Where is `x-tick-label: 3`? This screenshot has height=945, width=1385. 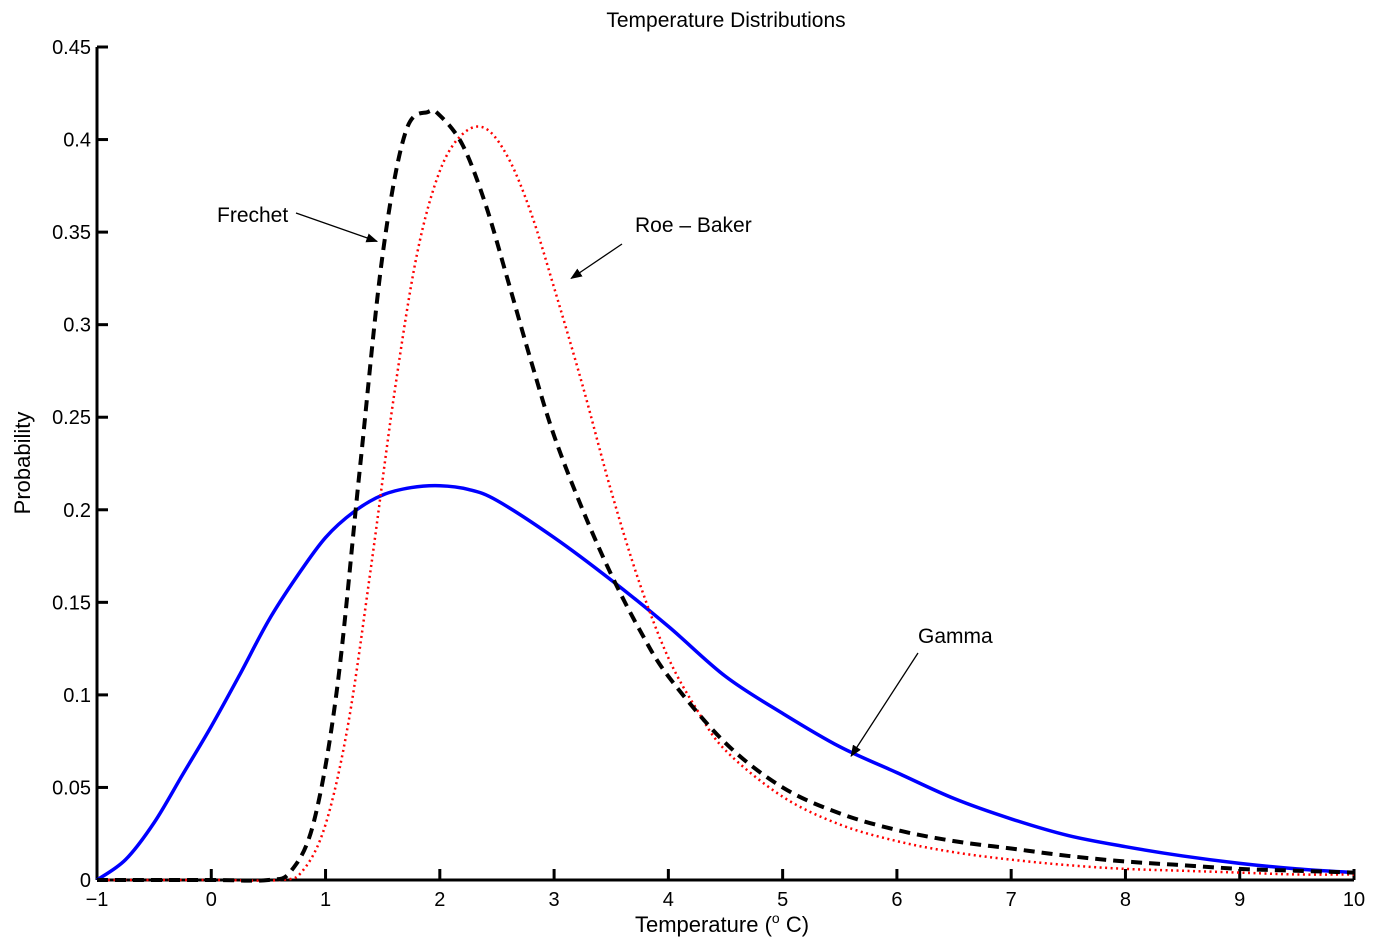 x-tick-label: 3 is located at coordinates (554, 900).